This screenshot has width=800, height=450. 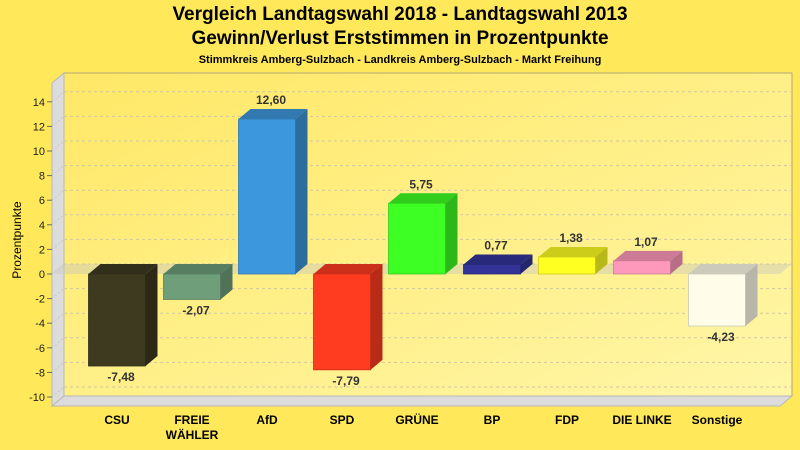 What do you see at coordinates (39, 103) in the screenshot?
I see `y-tick-label: 14` at bounding box center [39, 103].